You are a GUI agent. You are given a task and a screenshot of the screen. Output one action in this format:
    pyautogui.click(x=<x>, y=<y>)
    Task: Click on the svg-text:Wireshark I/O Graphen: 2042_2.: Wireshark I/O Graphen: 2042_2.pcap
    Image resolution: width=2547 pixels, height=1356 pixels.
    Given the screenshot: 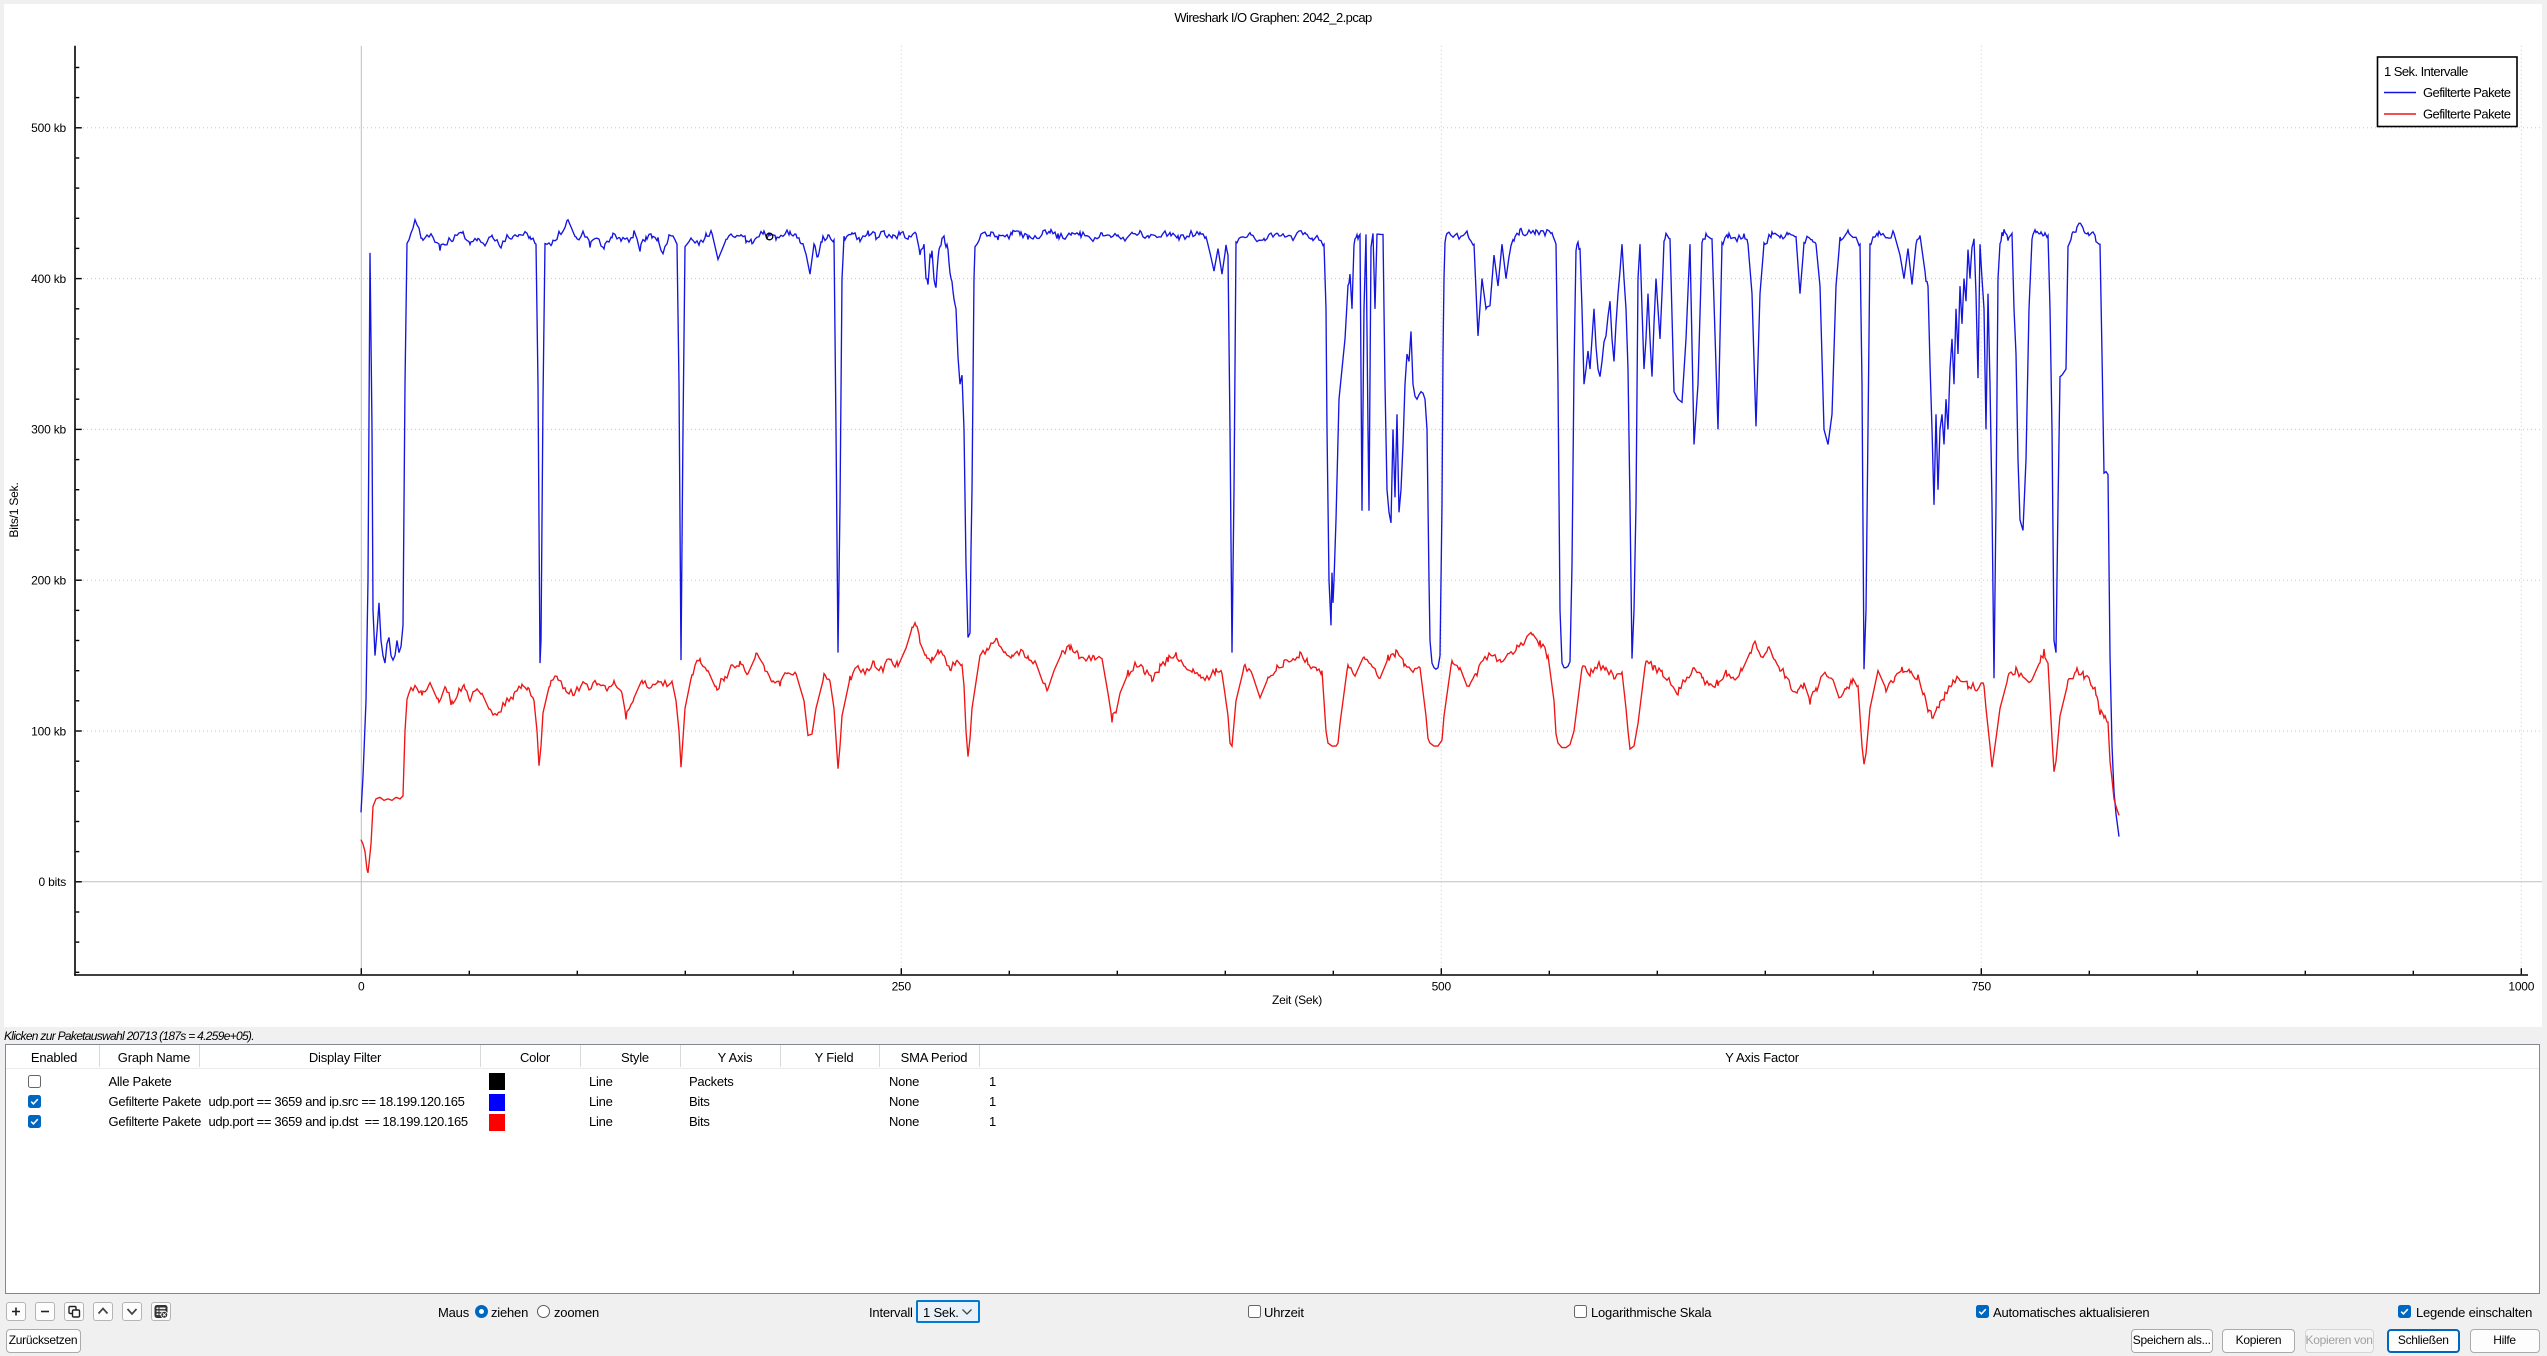 What is the action you would take?
    pyautogui.click(x=1273, y=17)
    